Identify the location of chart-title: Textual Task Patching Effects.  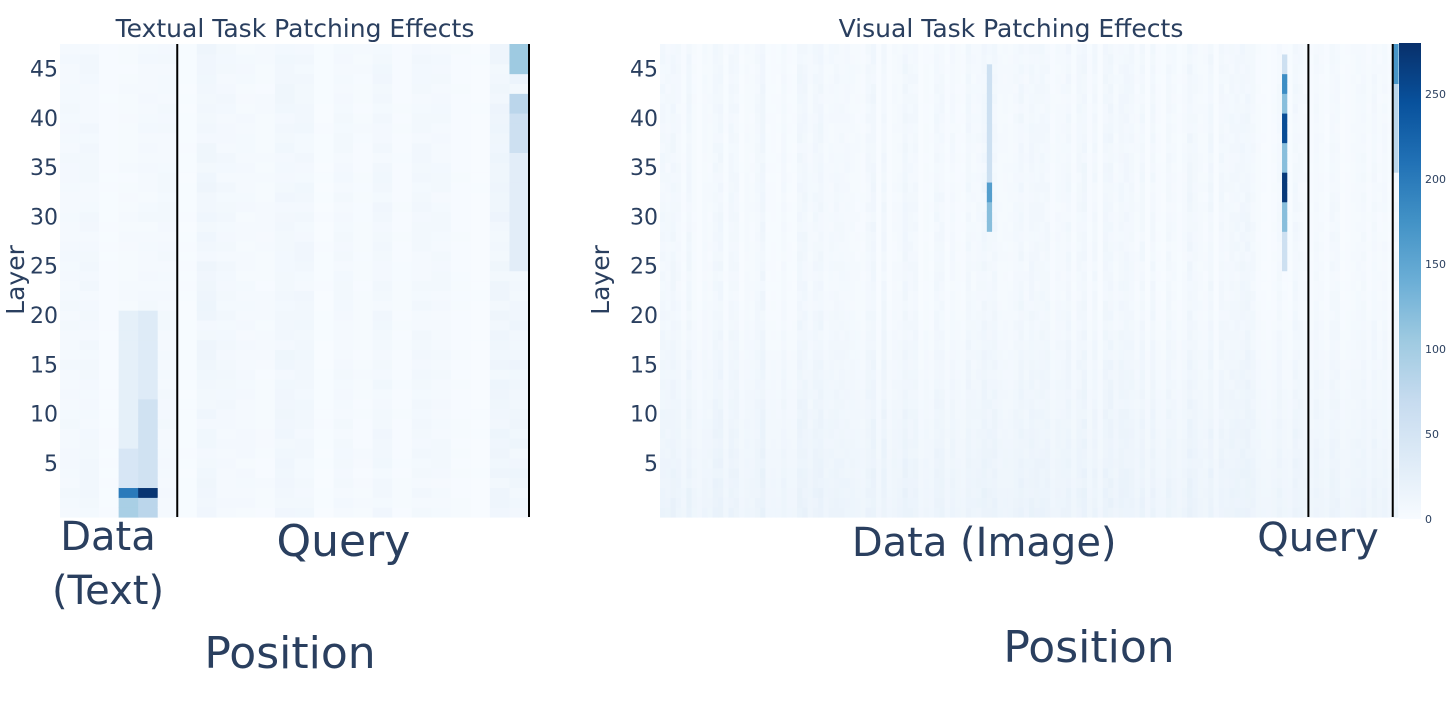
(295, 28).